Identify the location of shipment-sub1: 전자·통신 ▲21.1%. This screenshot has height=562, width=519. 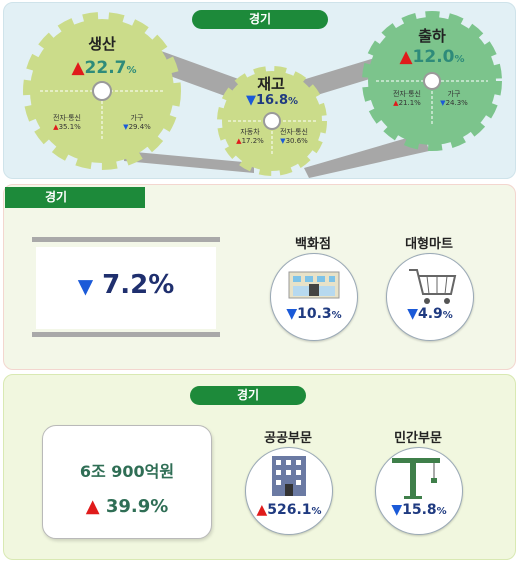
(407, 98).